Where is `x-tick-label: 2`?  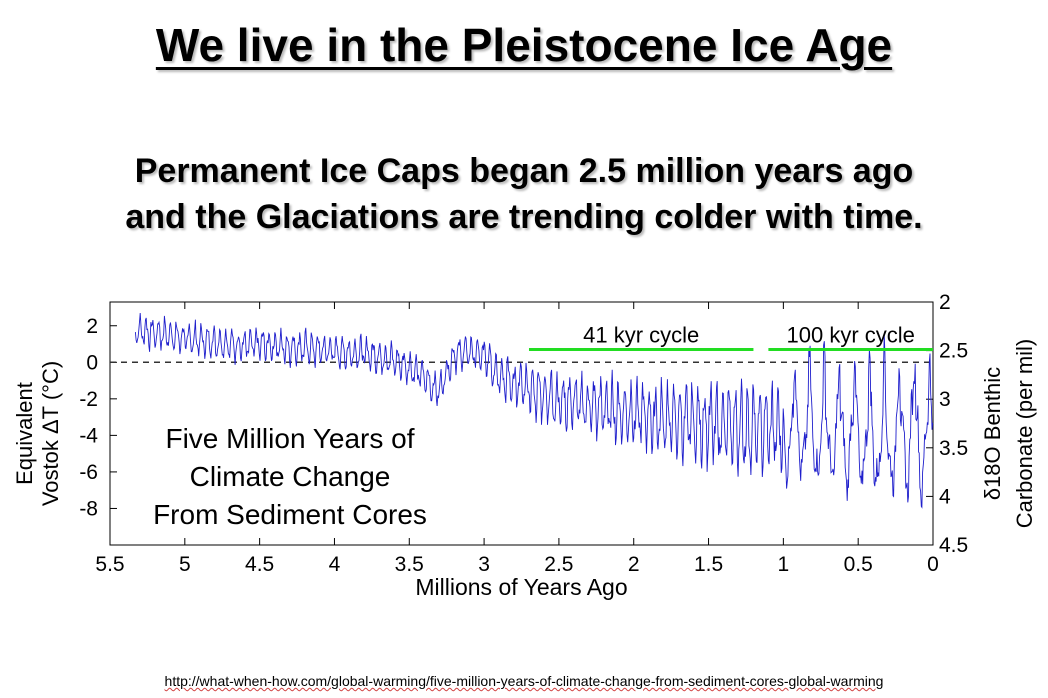 x-tick-label: 2 is located at coordinates (634, 564).